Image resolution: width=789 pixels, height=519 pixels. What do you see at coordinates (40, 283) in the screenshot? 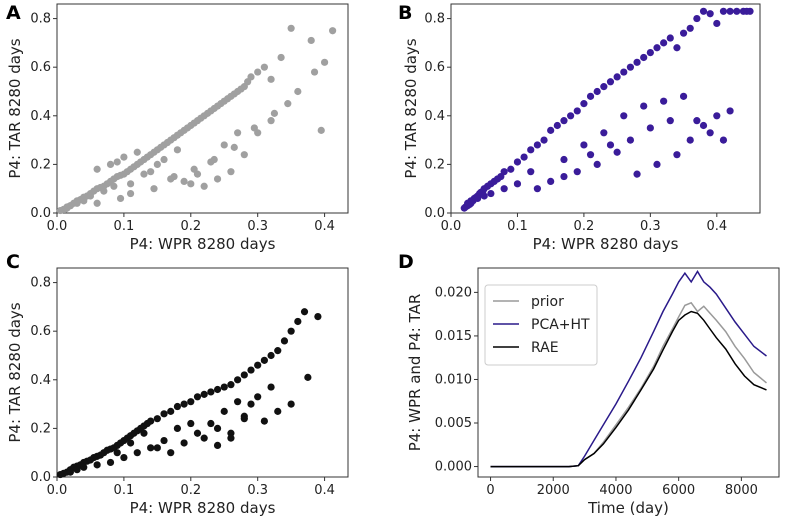
I see `panel-c-y-tick-label: 0.8` at bounding box center [40, 283].